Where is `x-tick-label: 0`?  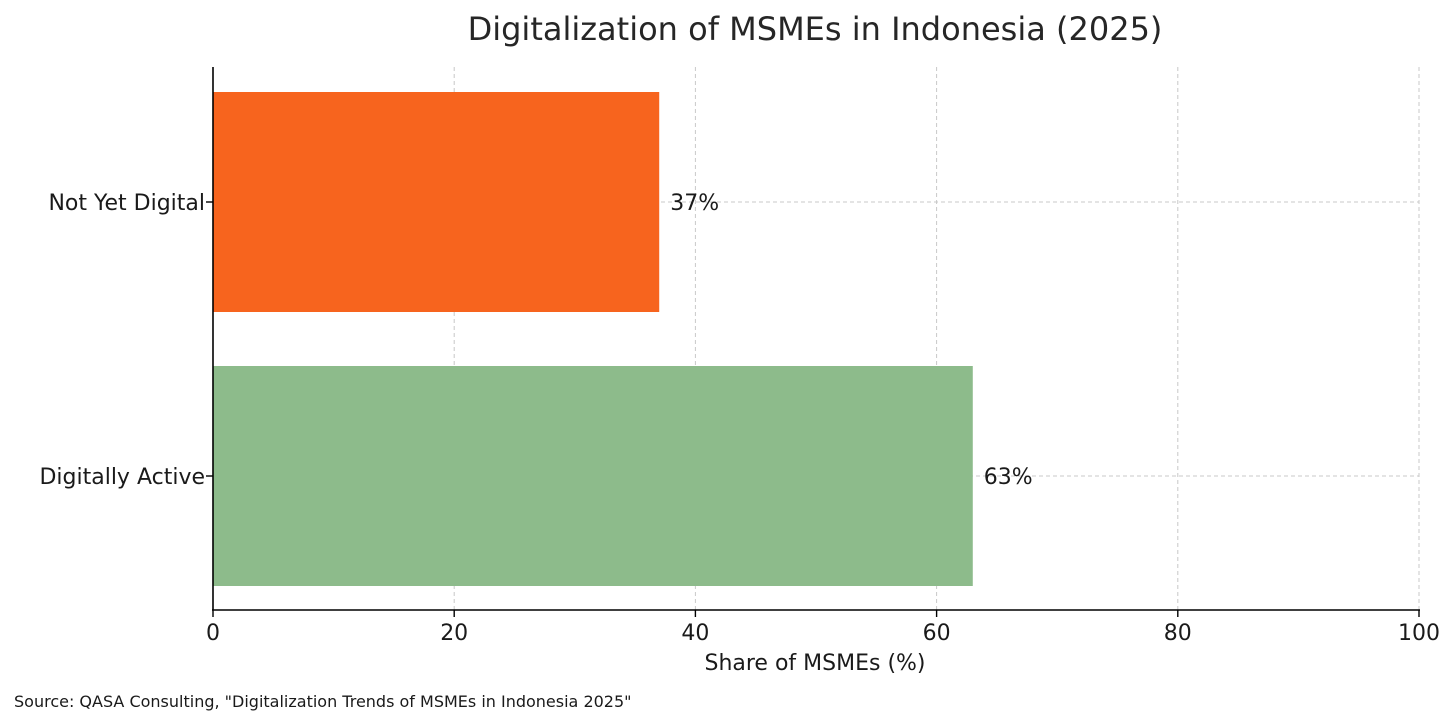
x-tick-label: 0 is located at coordinates (213, 633).